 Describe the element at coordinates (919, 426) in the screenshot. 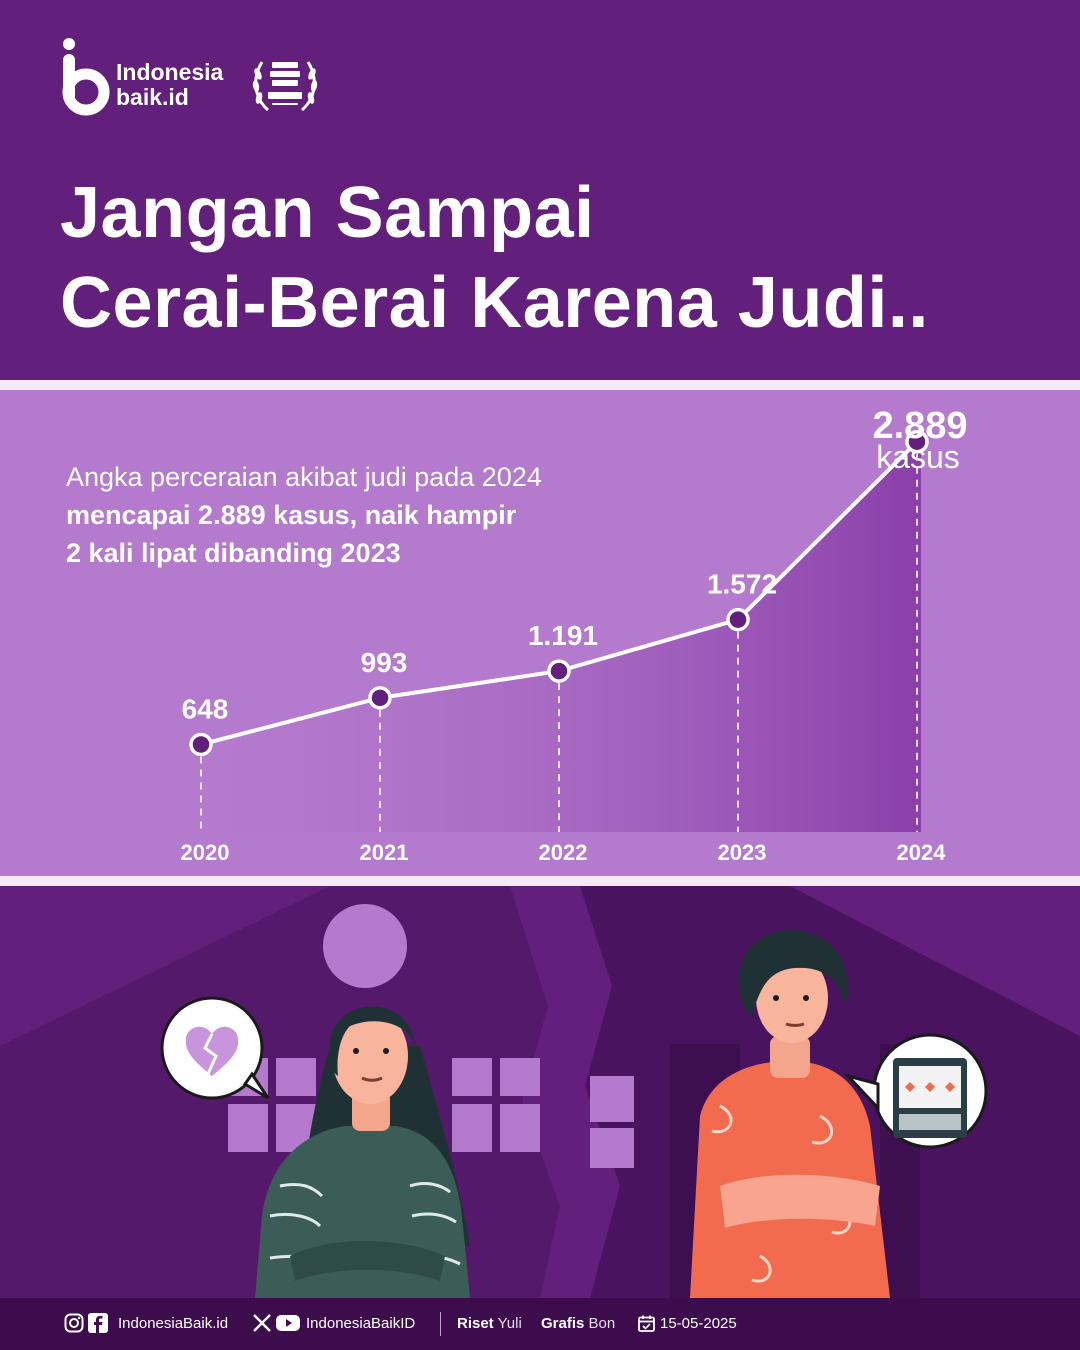

I see `value-label-2024: 2.889` at that location.